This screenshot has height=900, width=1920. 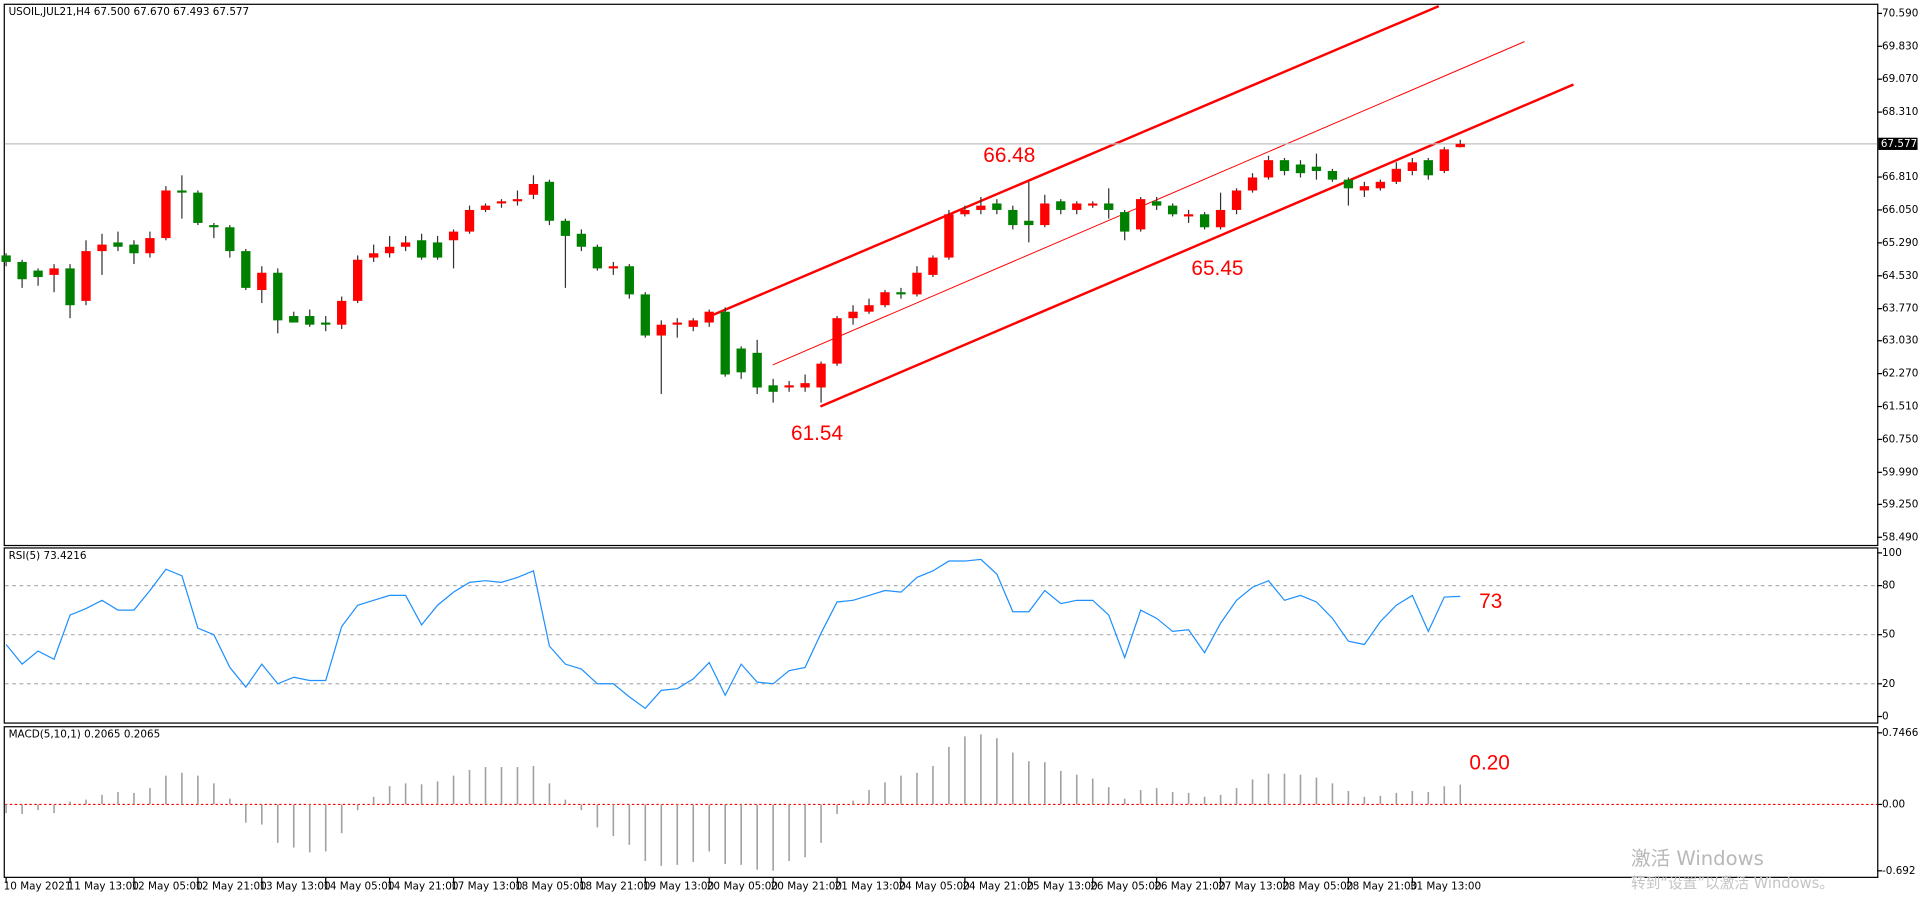 I want to click on y-tick-label: 0, so click(x=1885, y=717).